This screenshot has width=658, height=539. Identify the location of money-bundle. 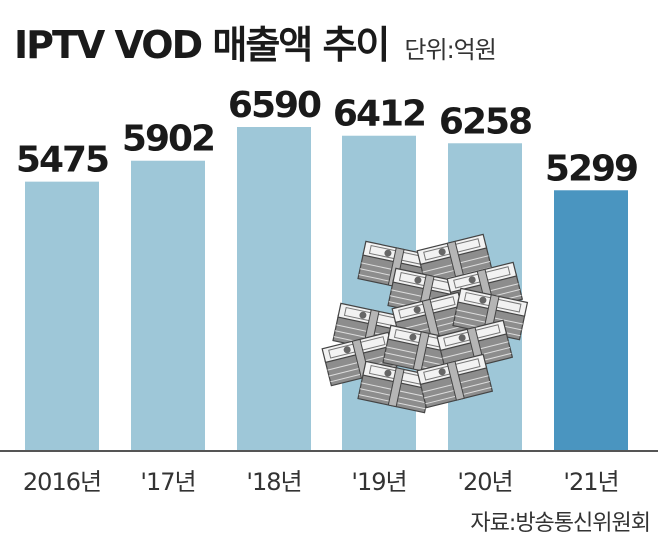
(455, 381).